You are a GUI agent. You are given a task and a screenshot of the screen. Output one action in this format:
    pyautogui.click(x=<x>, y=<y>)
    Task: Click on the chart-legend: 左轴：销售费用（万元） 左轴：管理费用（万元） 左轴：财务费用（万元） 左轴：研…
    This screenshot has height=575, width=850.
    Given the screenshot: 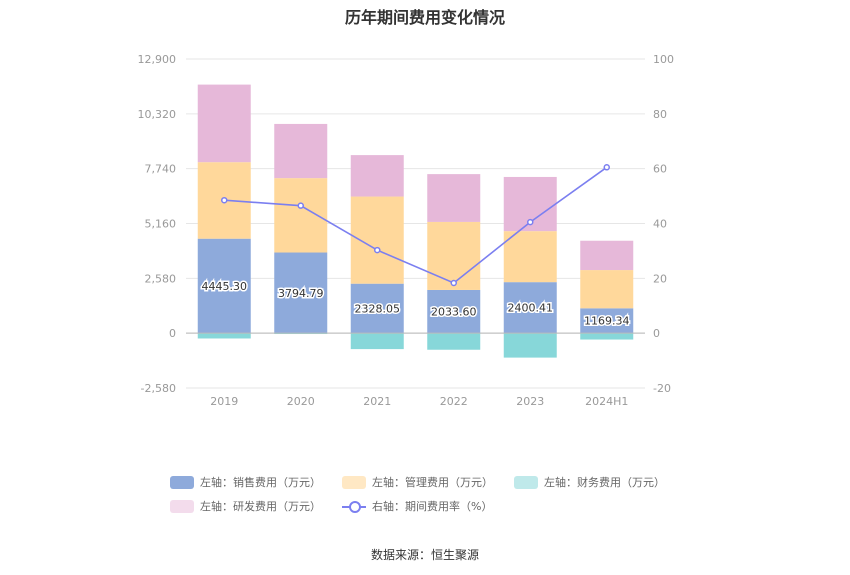 What is the action you would take?
    pyautogui.click(x=450, y=494)
    